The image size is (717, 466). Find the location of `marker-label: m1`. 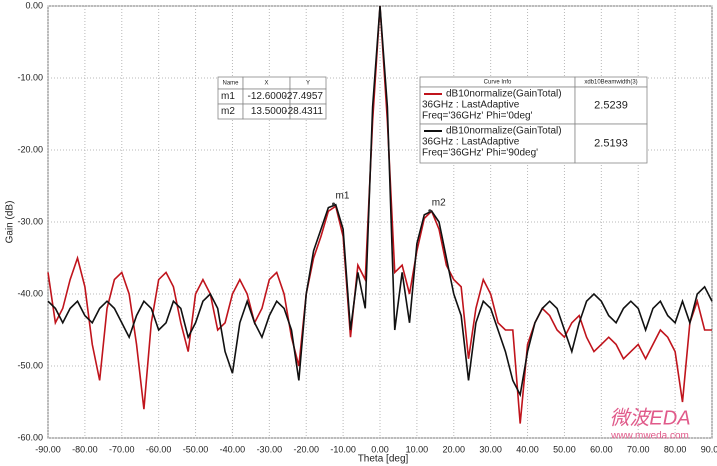

marker-label: m1 is located at coordinates (343, 196).